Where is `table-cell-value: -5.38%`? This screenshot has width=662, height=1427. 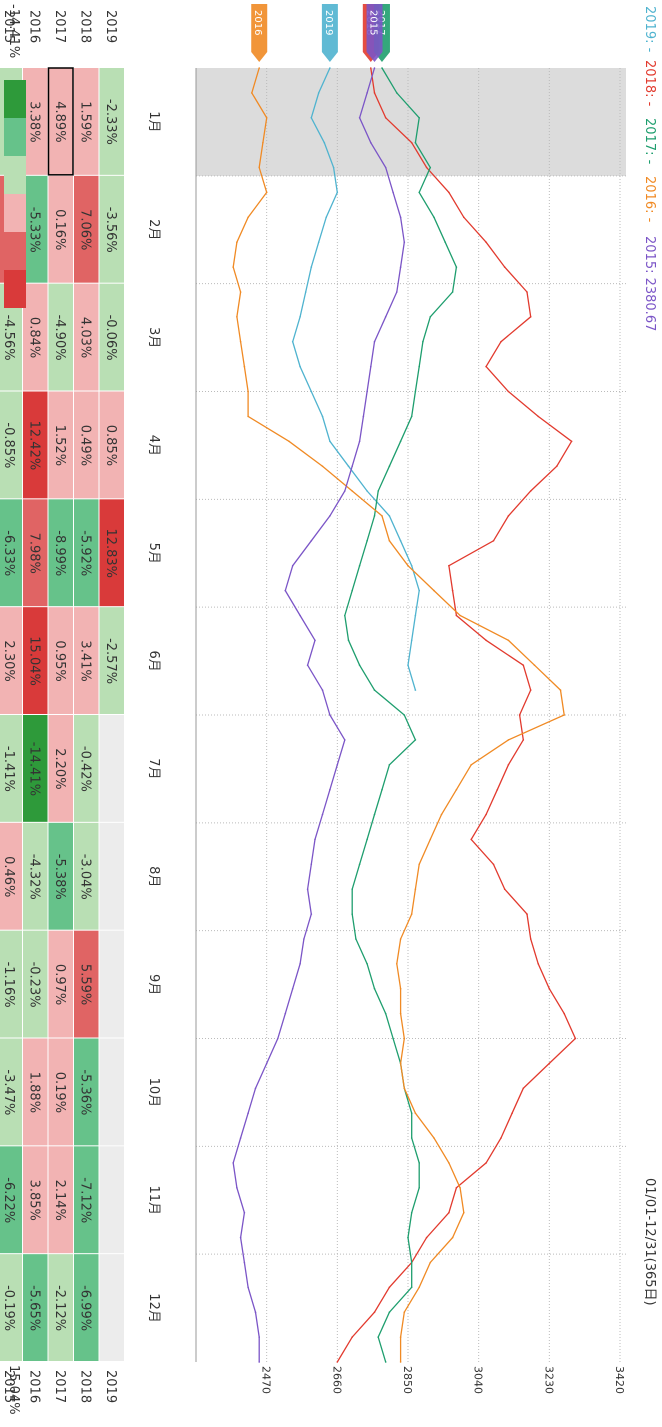
table-cell-value: -5.38% is located at coordinates (59, 877).